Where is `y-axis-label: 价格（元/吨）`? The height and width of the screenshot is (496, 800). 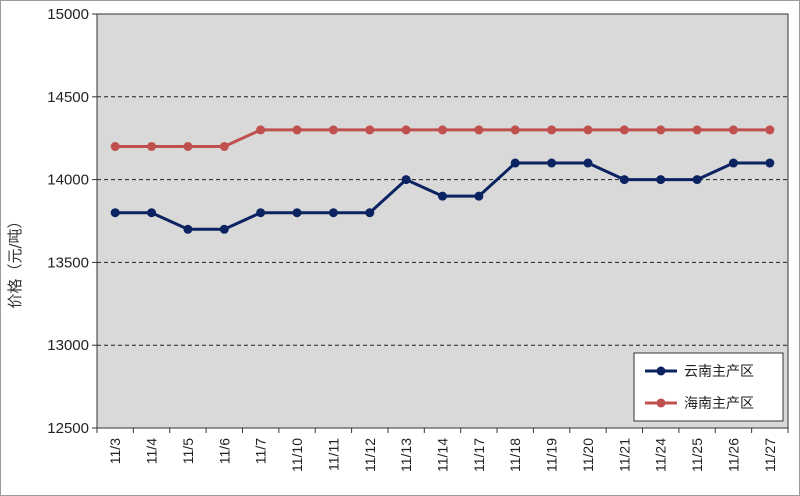 y-axis-label: 价格（元/吨） is located at coordinates (15, 260).